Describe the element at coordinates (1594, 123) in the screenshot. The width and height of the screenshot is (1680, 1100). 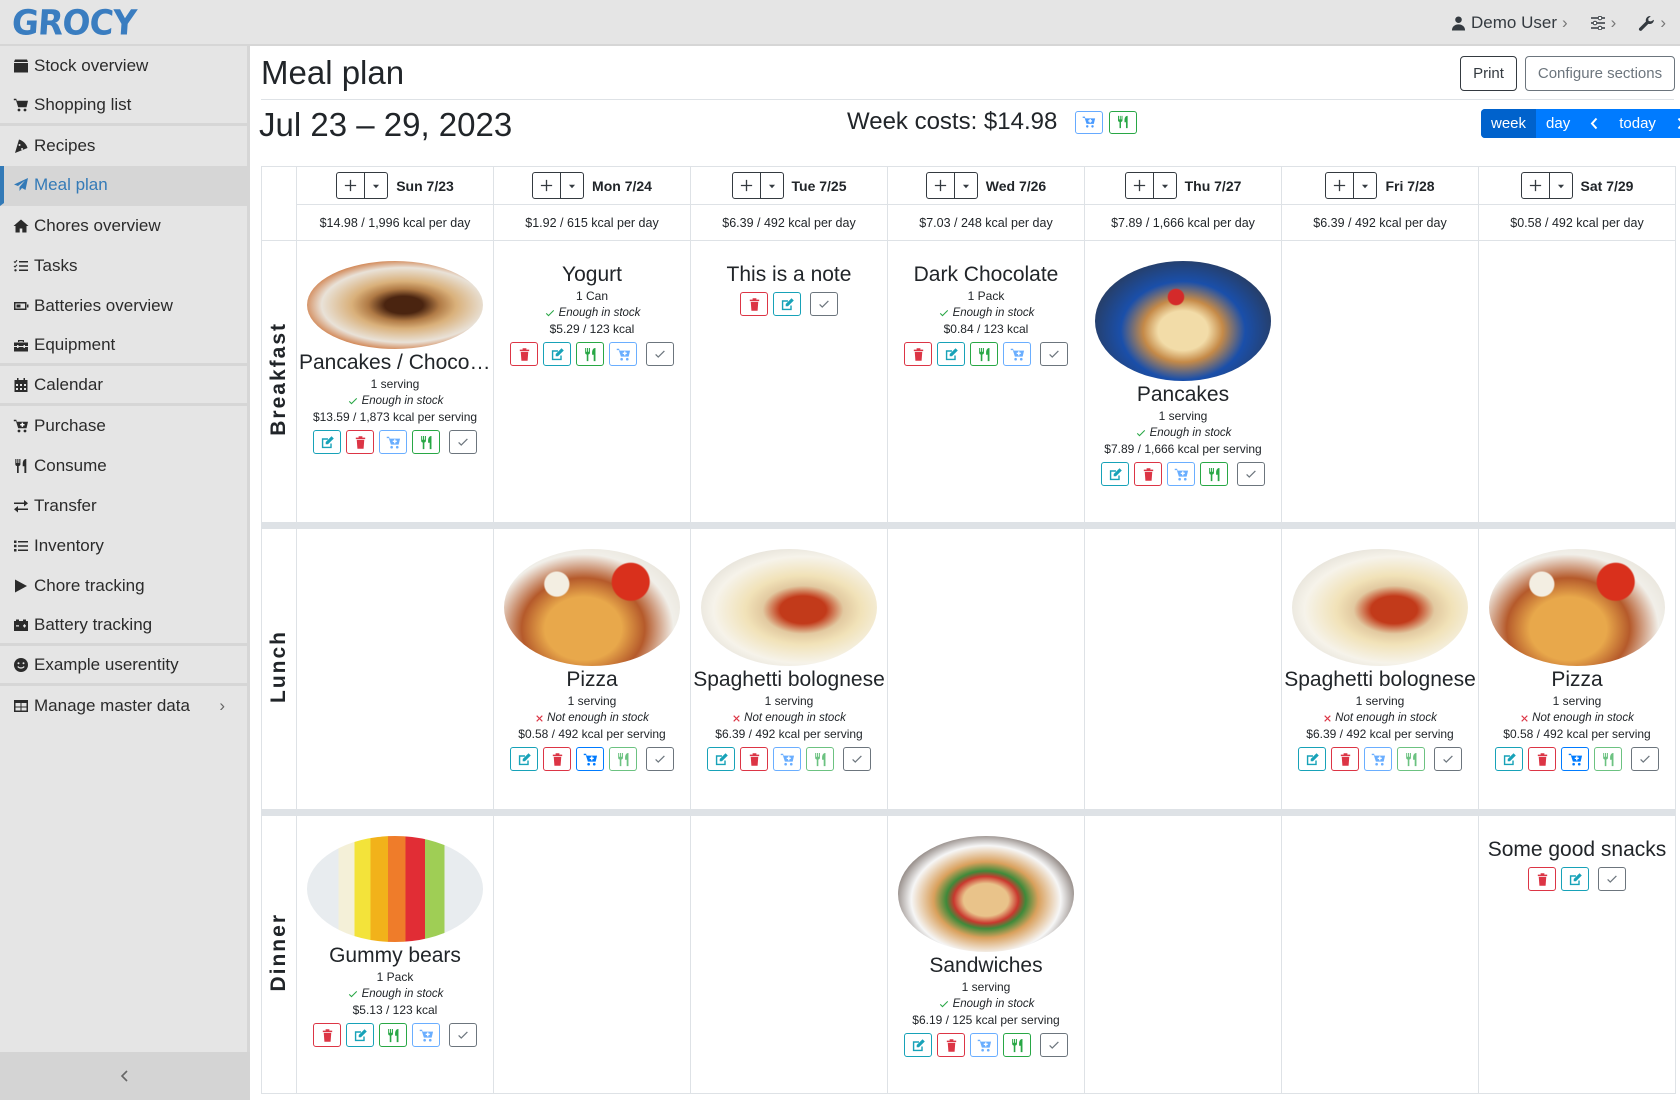
I see `previous-button` at that location.